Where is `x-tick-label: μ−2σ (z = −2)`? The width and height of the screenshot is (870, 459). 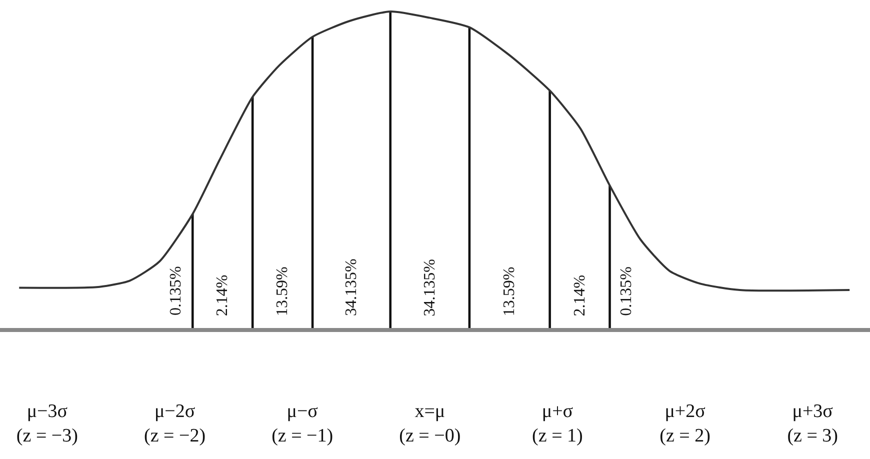
x-tick-label: μ−2σ (z = −2) is located at coordinates (175, 423).